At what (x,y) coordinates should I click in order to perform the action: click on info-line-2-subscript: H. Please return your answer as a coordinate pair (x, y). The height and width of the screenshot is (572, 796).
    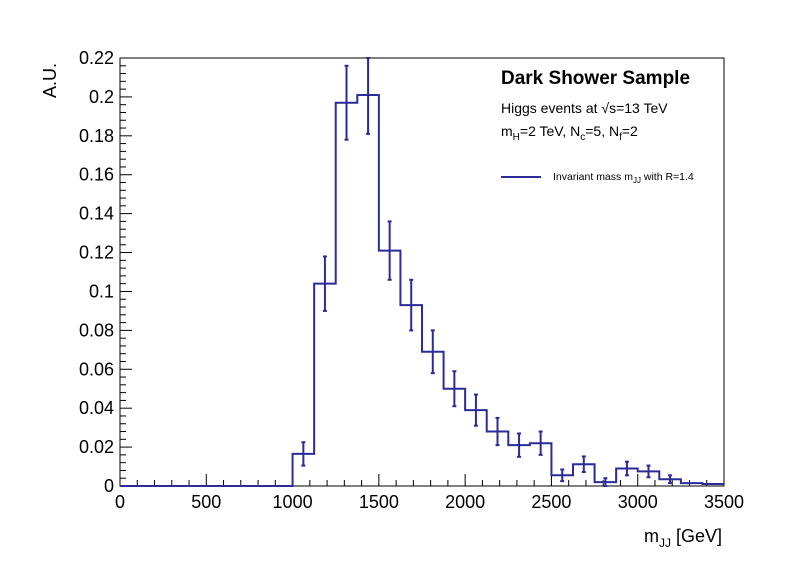
    Looking at the image, I should click on (516, 137).